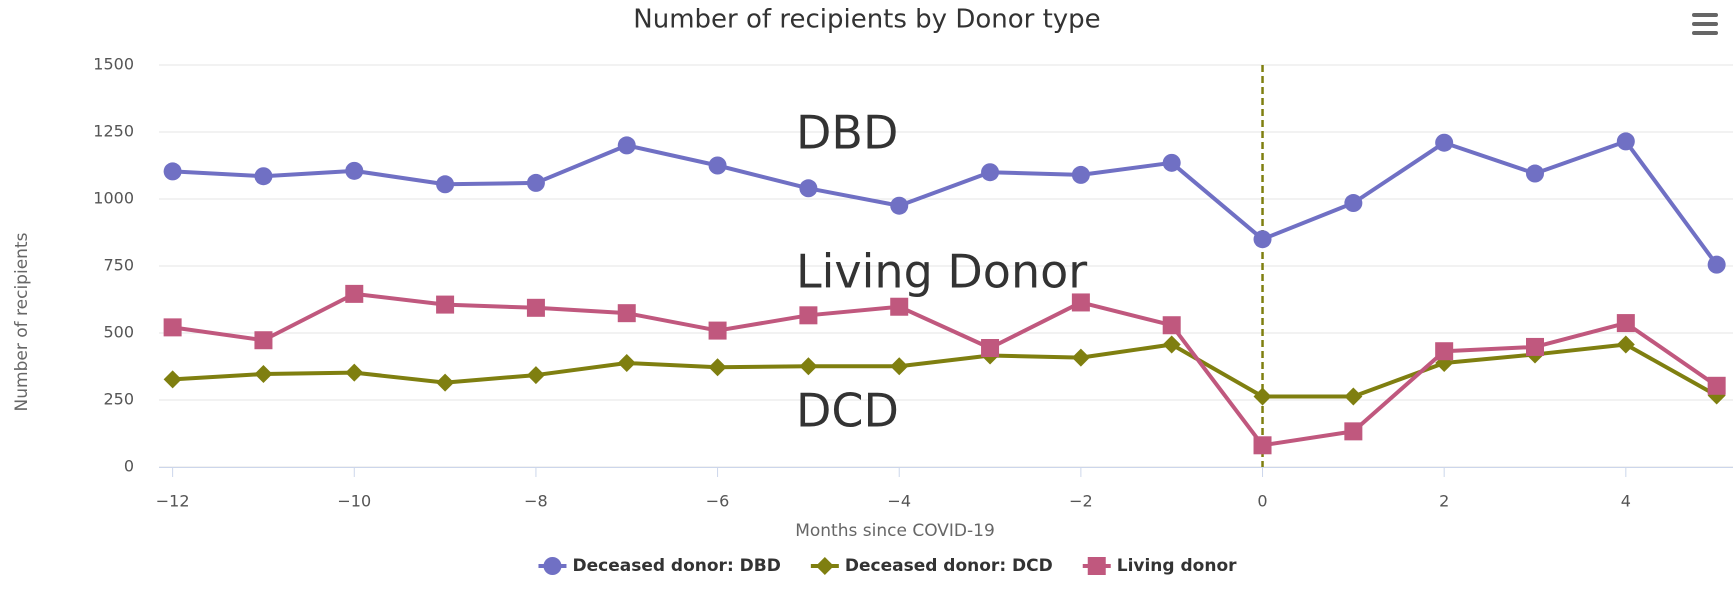 The height and width of the screenshot is (590, 1735). I want to click on x-tick-label: −8, so click(536, 501).